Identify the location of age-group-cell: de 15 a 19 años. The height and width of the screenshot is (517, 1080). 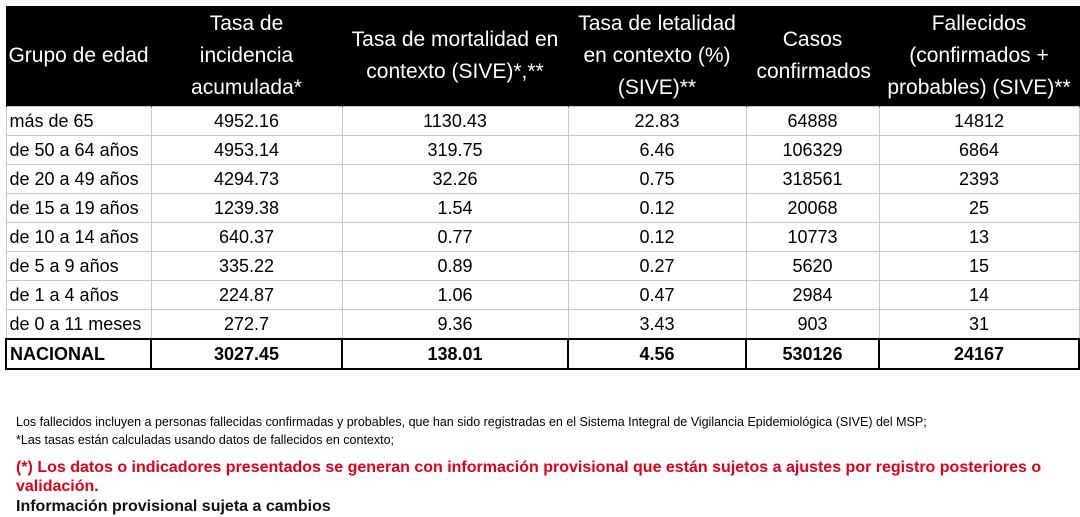
(78, 208).